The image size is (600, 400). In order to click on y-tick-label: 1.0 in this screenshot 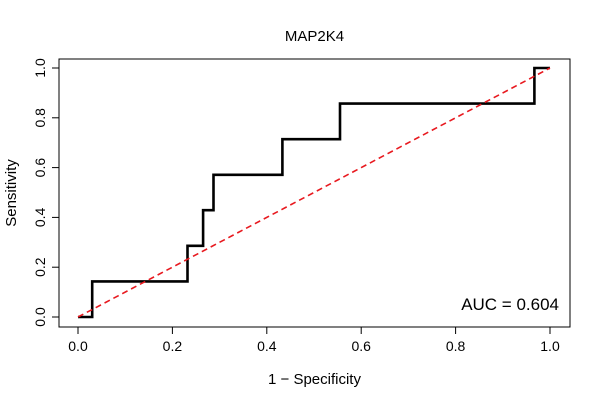, I will do `click(40, 68)`.